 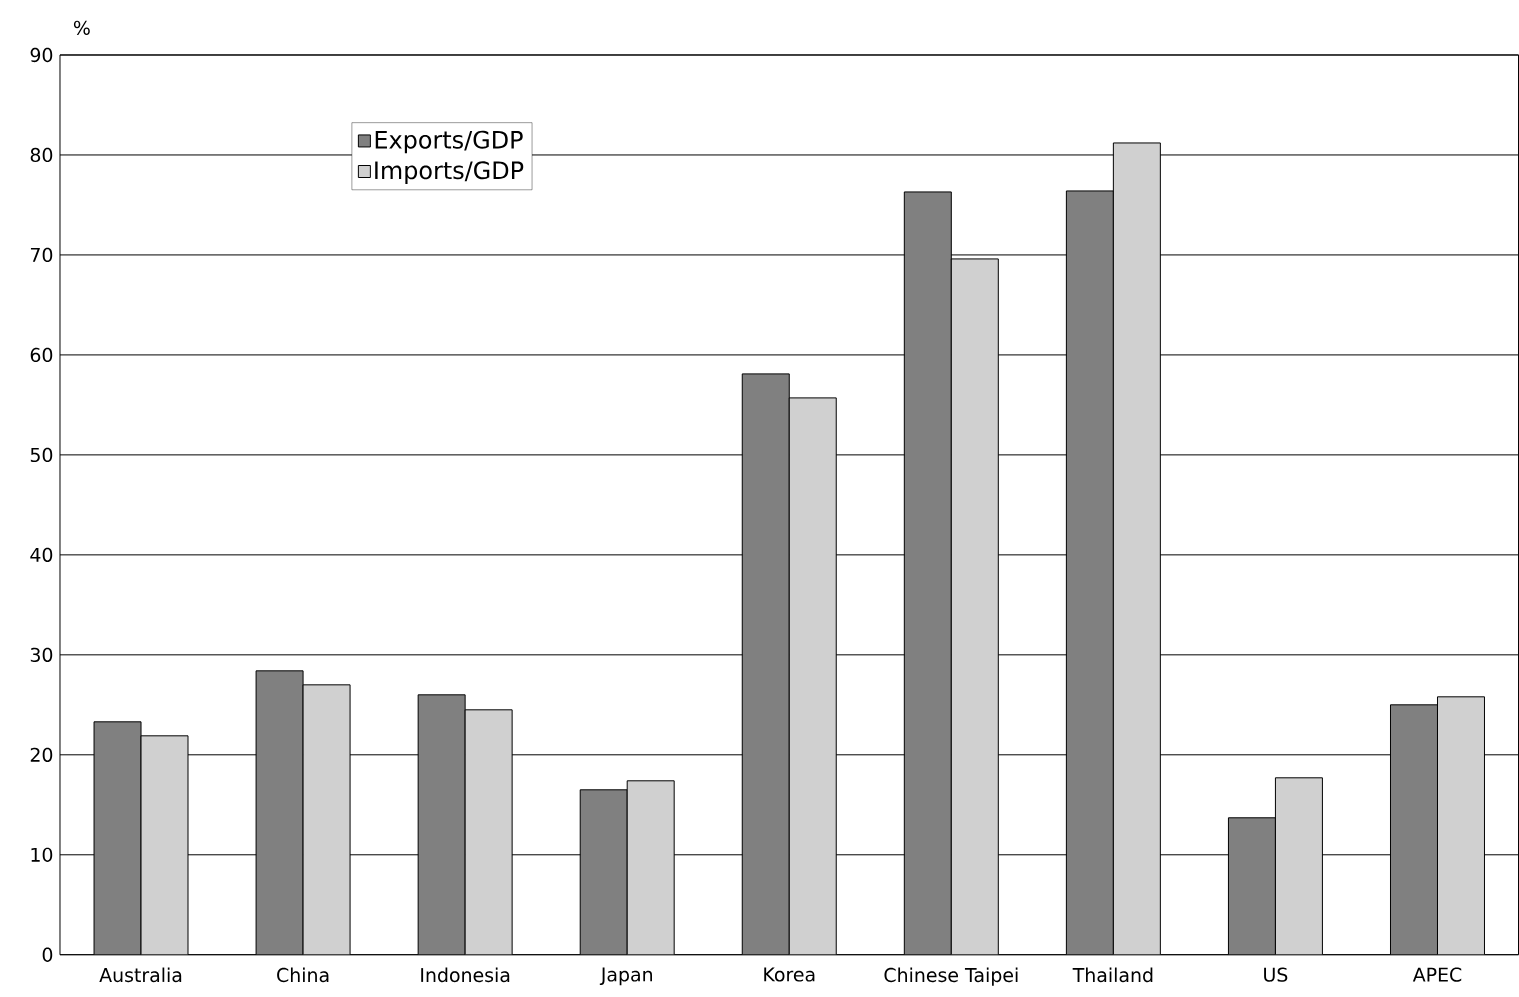 What do you see at coordinates (303, 975) in the screenshot?
I see `x-tick-label: China` at bounding box center [303, 975].